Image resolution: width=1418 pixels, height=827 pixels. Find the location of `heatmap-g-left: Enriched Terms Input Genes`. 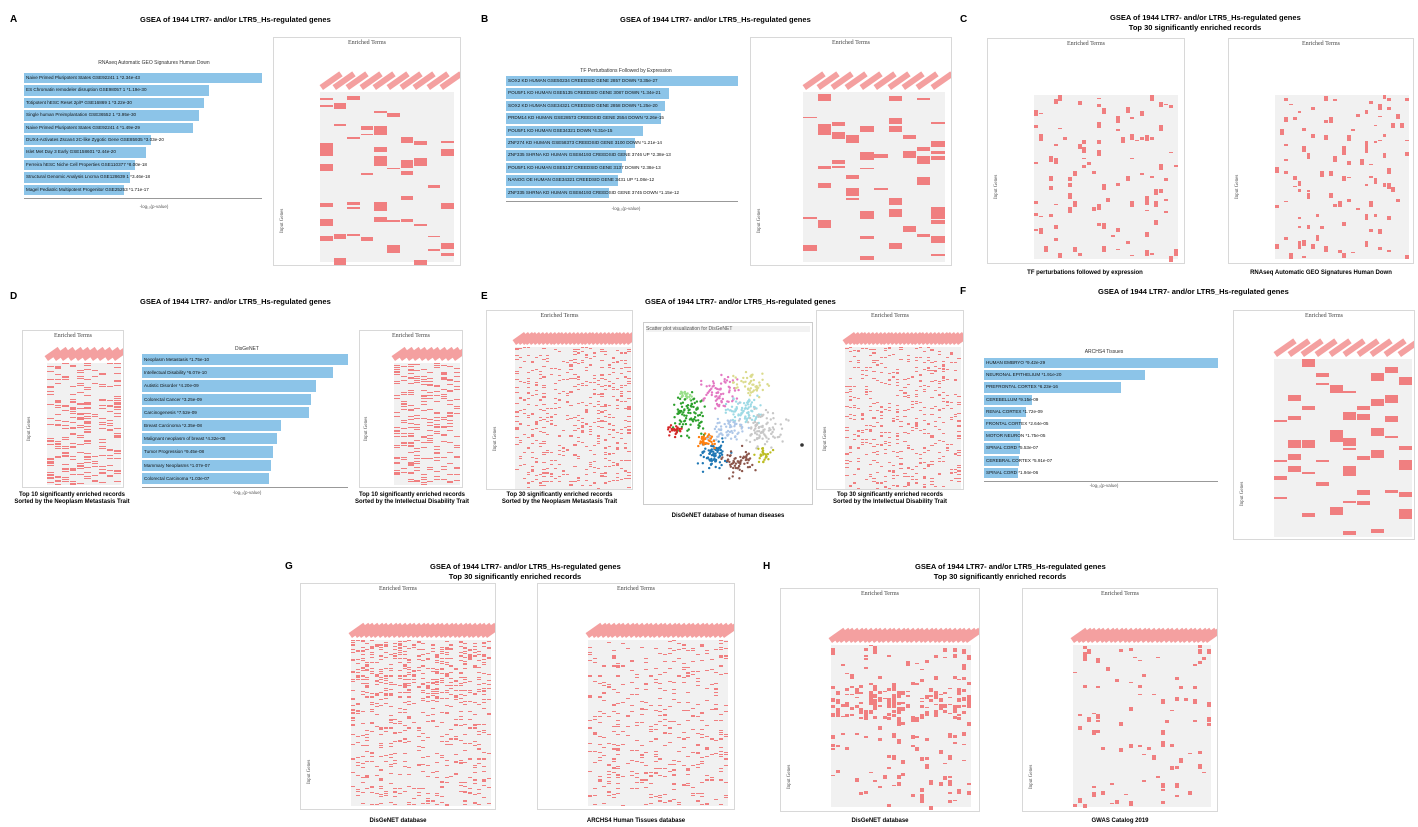

heatmap-g-left: Enriched Terms Input Genes is located at coordinates (398, 696).